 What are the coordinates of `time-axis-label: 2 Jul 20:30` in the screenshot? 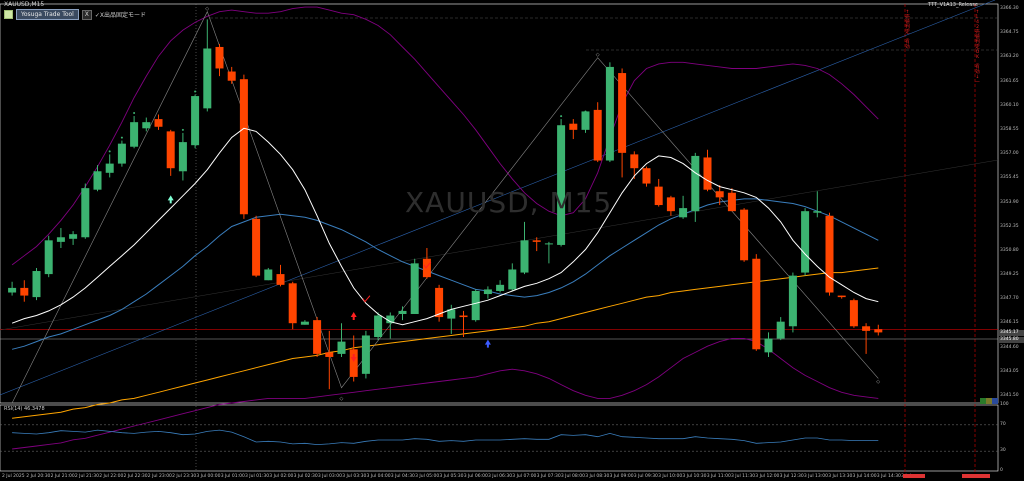 It's located at (38, 476).